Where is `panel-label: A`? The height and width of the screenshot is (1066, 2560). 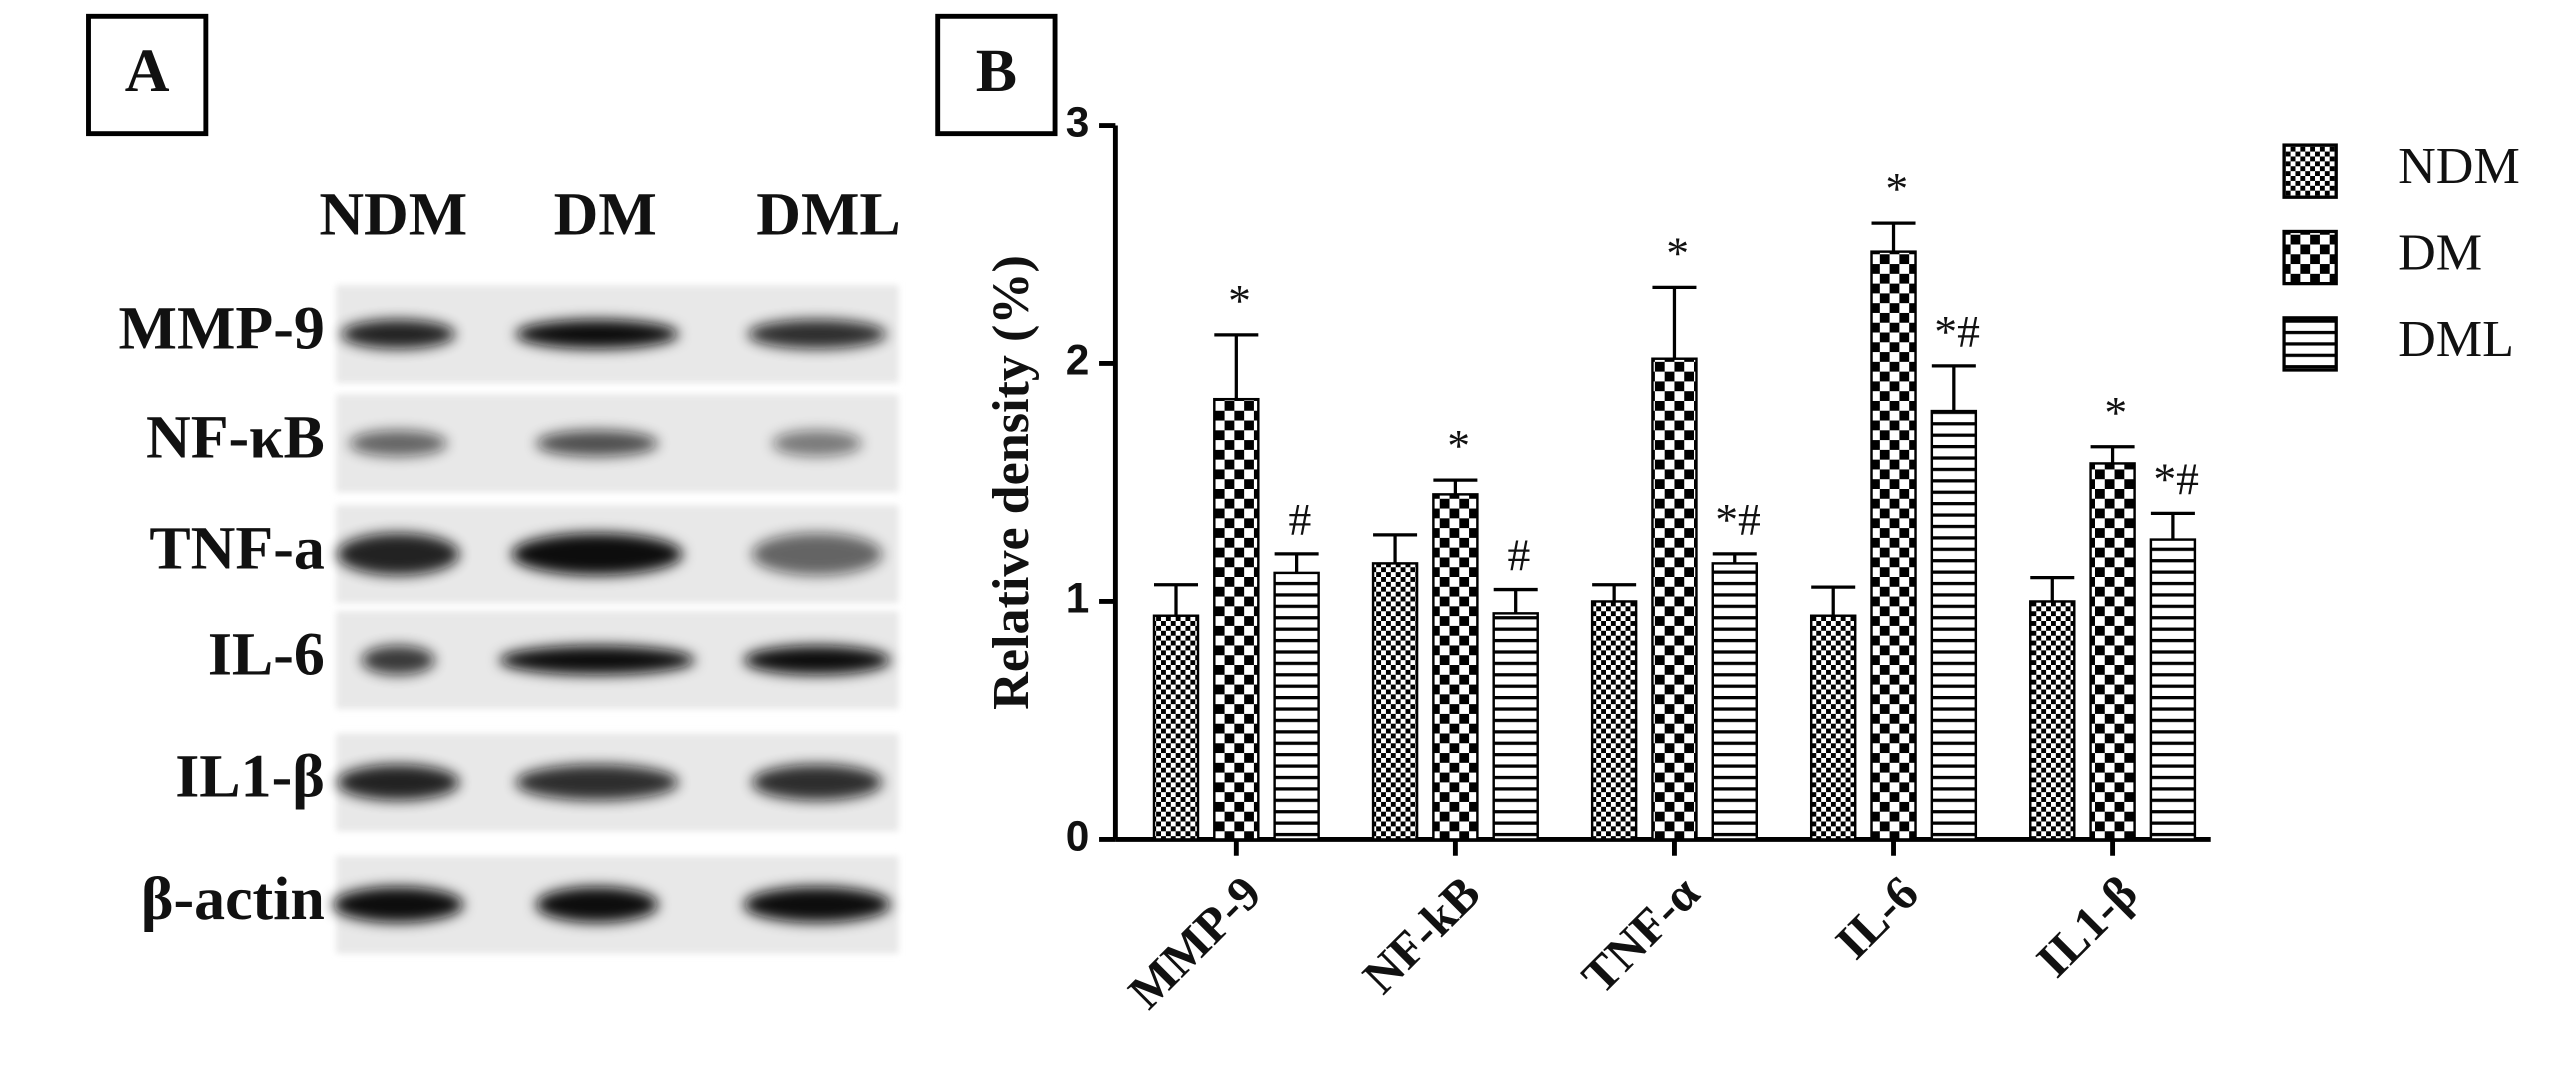
panel-label: A is located at coordinates (147, 71).